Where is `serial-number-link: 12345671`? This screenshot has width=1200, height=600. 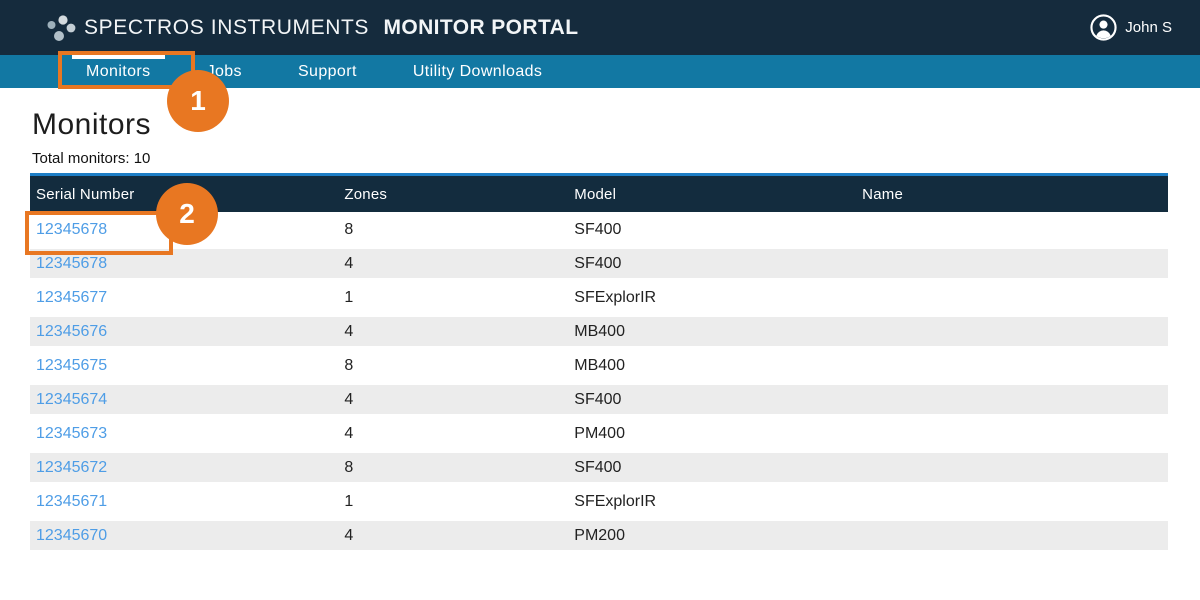
serial-number-link: 12345671 is located at coordinates (72, 501).